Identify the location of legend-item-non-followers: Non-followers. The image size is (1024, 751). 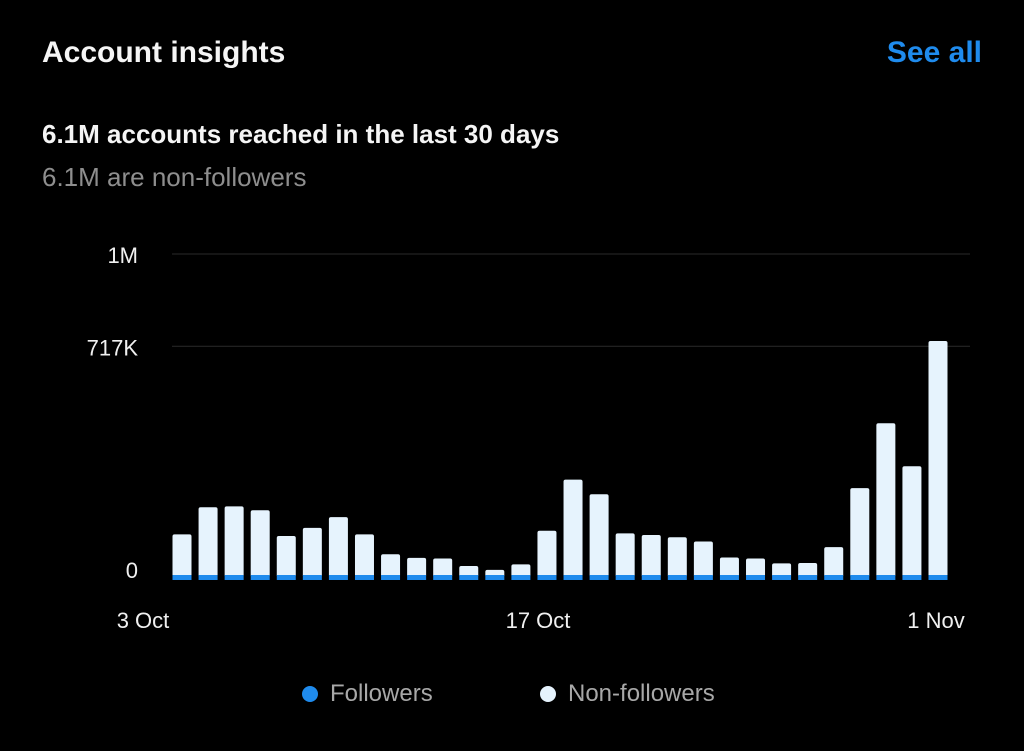
(627, 694).